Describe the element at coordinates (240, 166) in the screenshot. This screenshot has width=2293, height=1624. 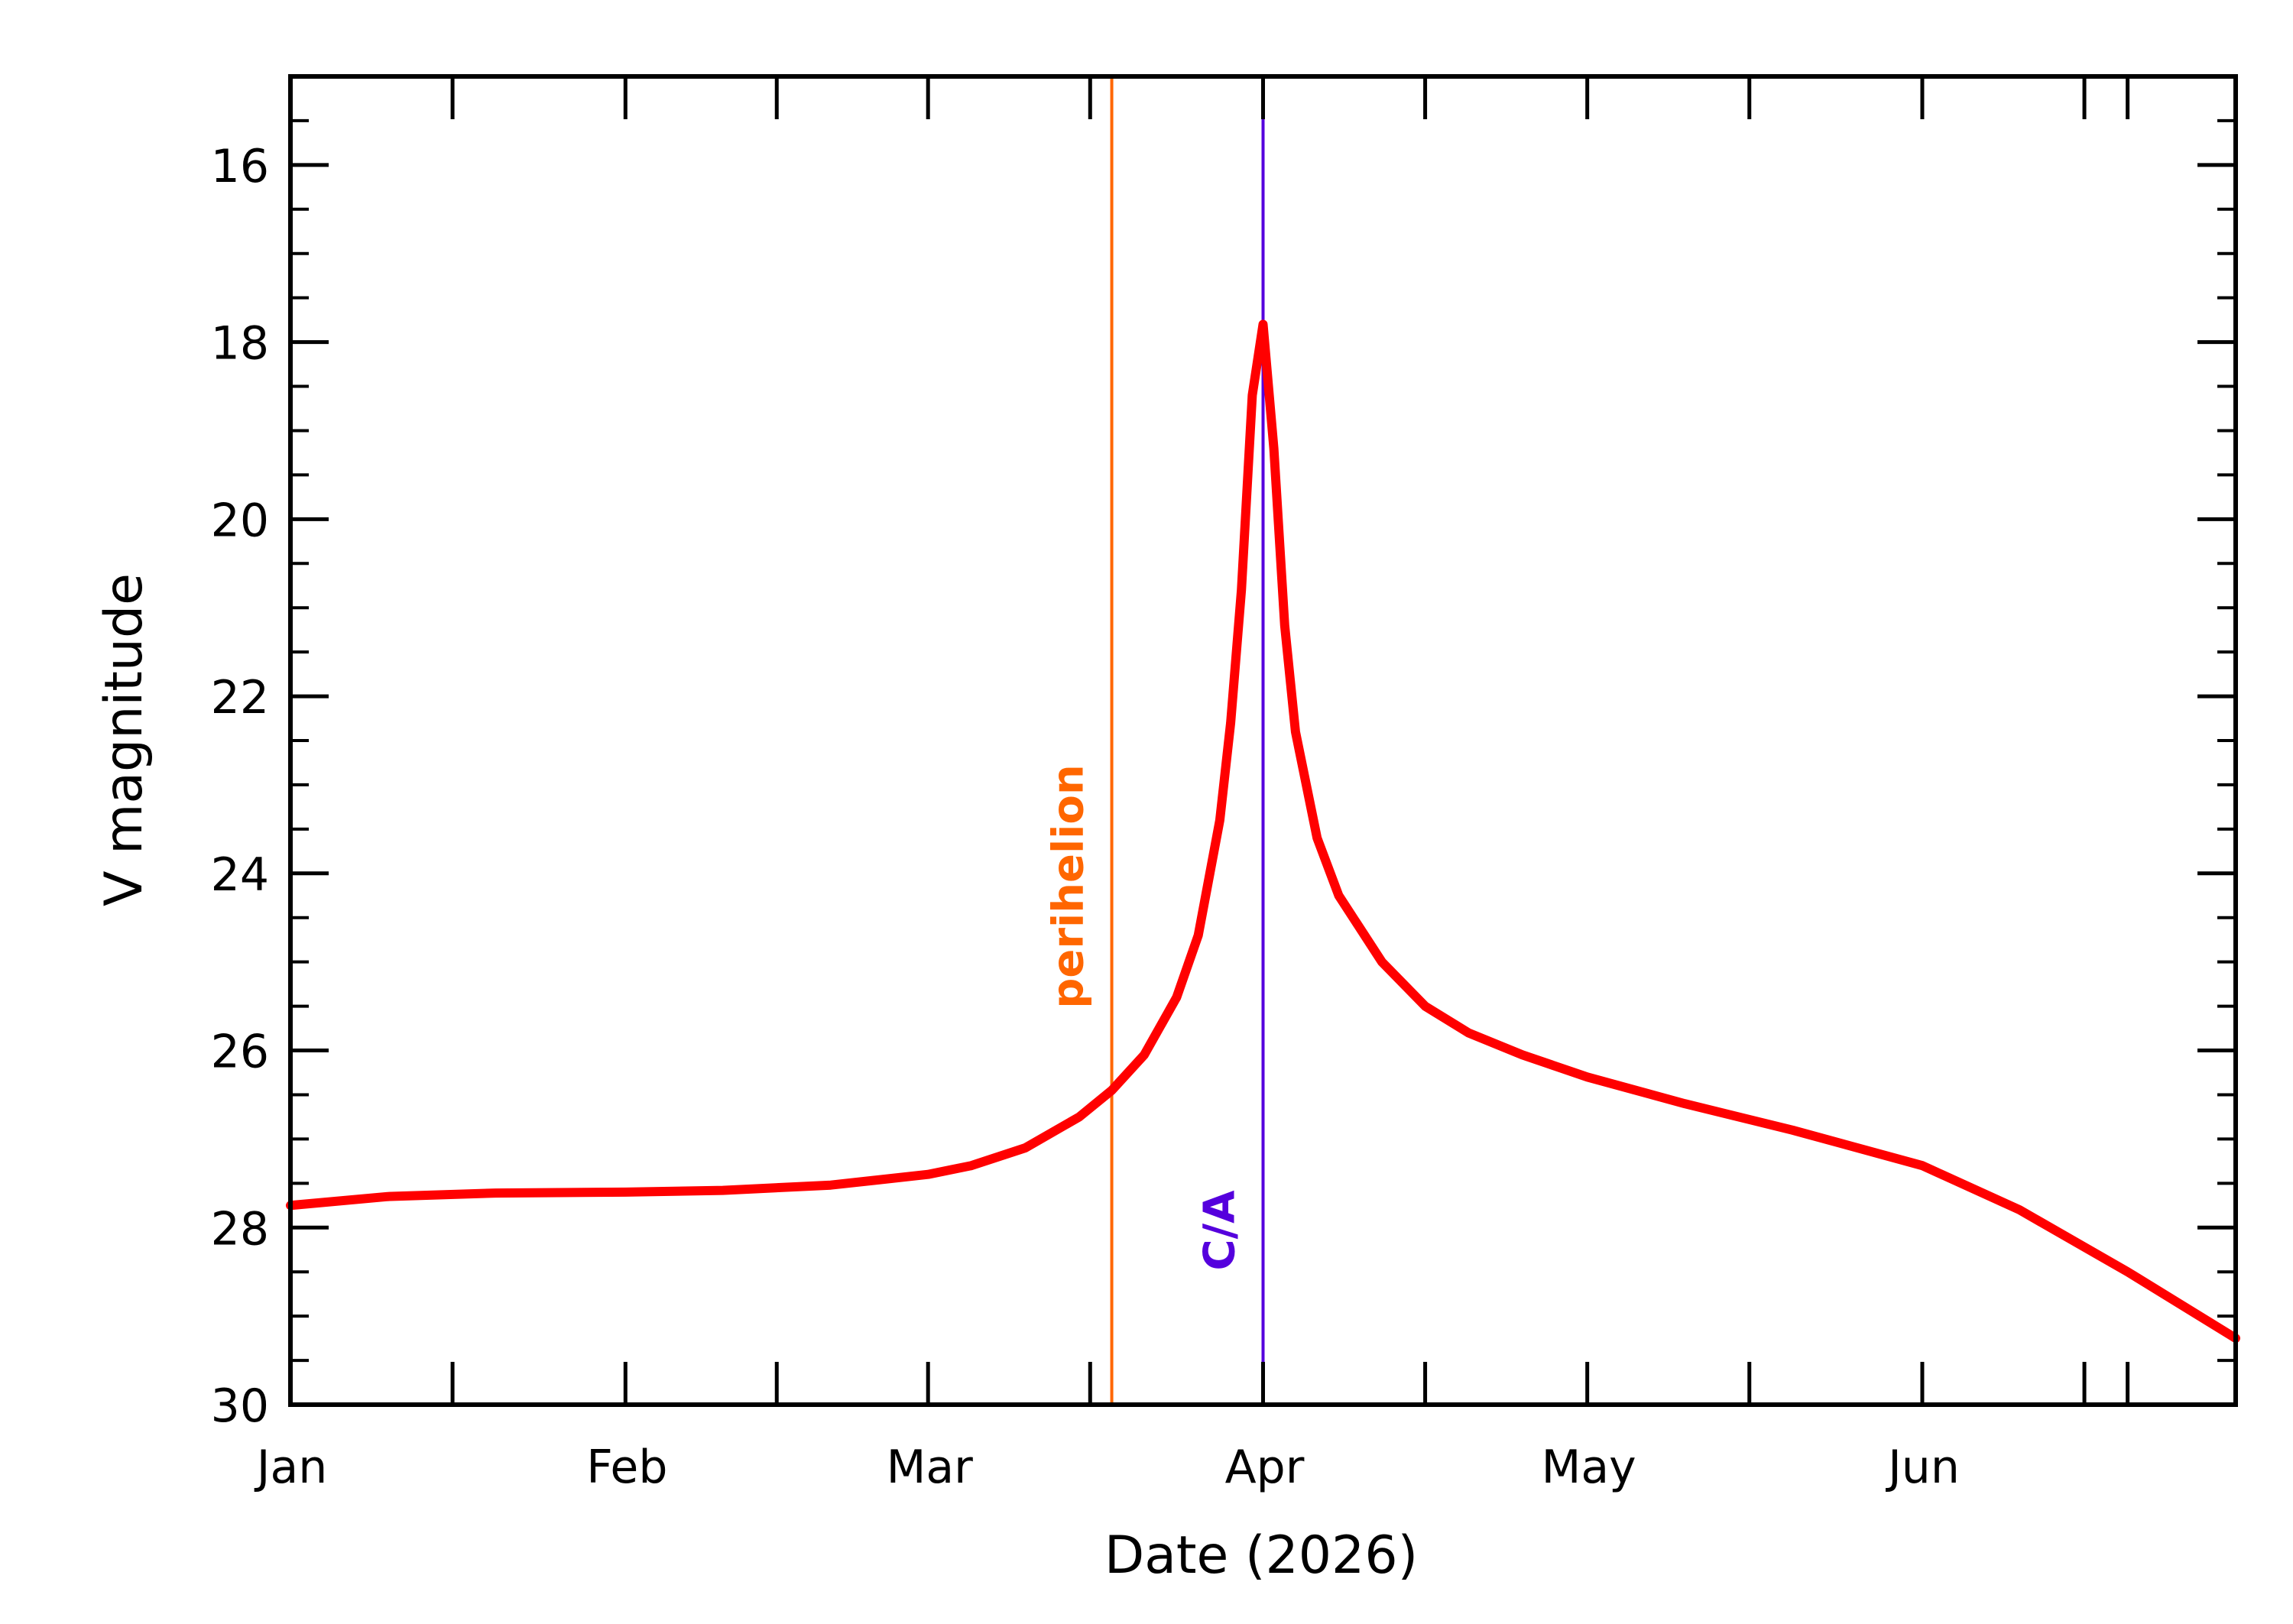
I see `y-tick-label: 16` at that location.